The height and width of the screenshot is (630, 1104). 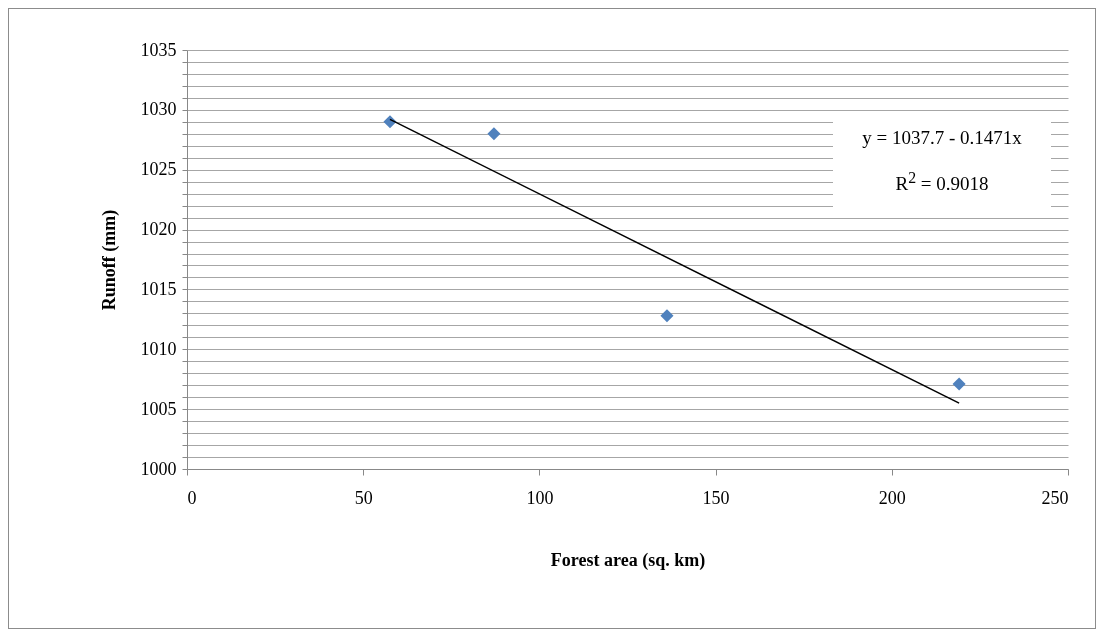 What do you see at coordinates (158, 348) in the screenshot?
I see `y-tick-label: 1010` at bounding box center [158, 348].